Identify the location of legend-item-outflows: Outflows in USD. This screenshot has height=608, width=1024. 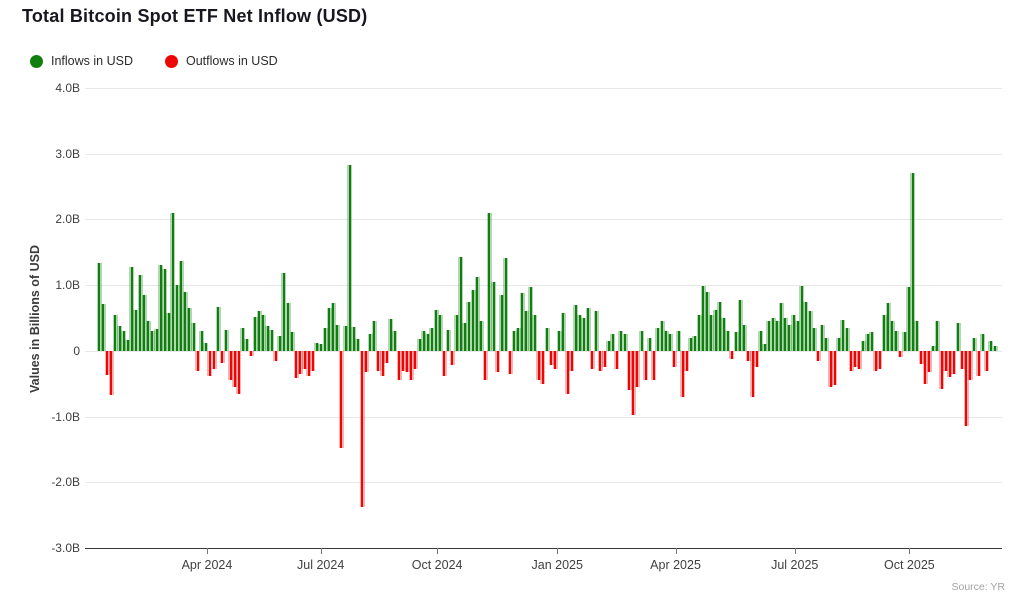
(221, 61).